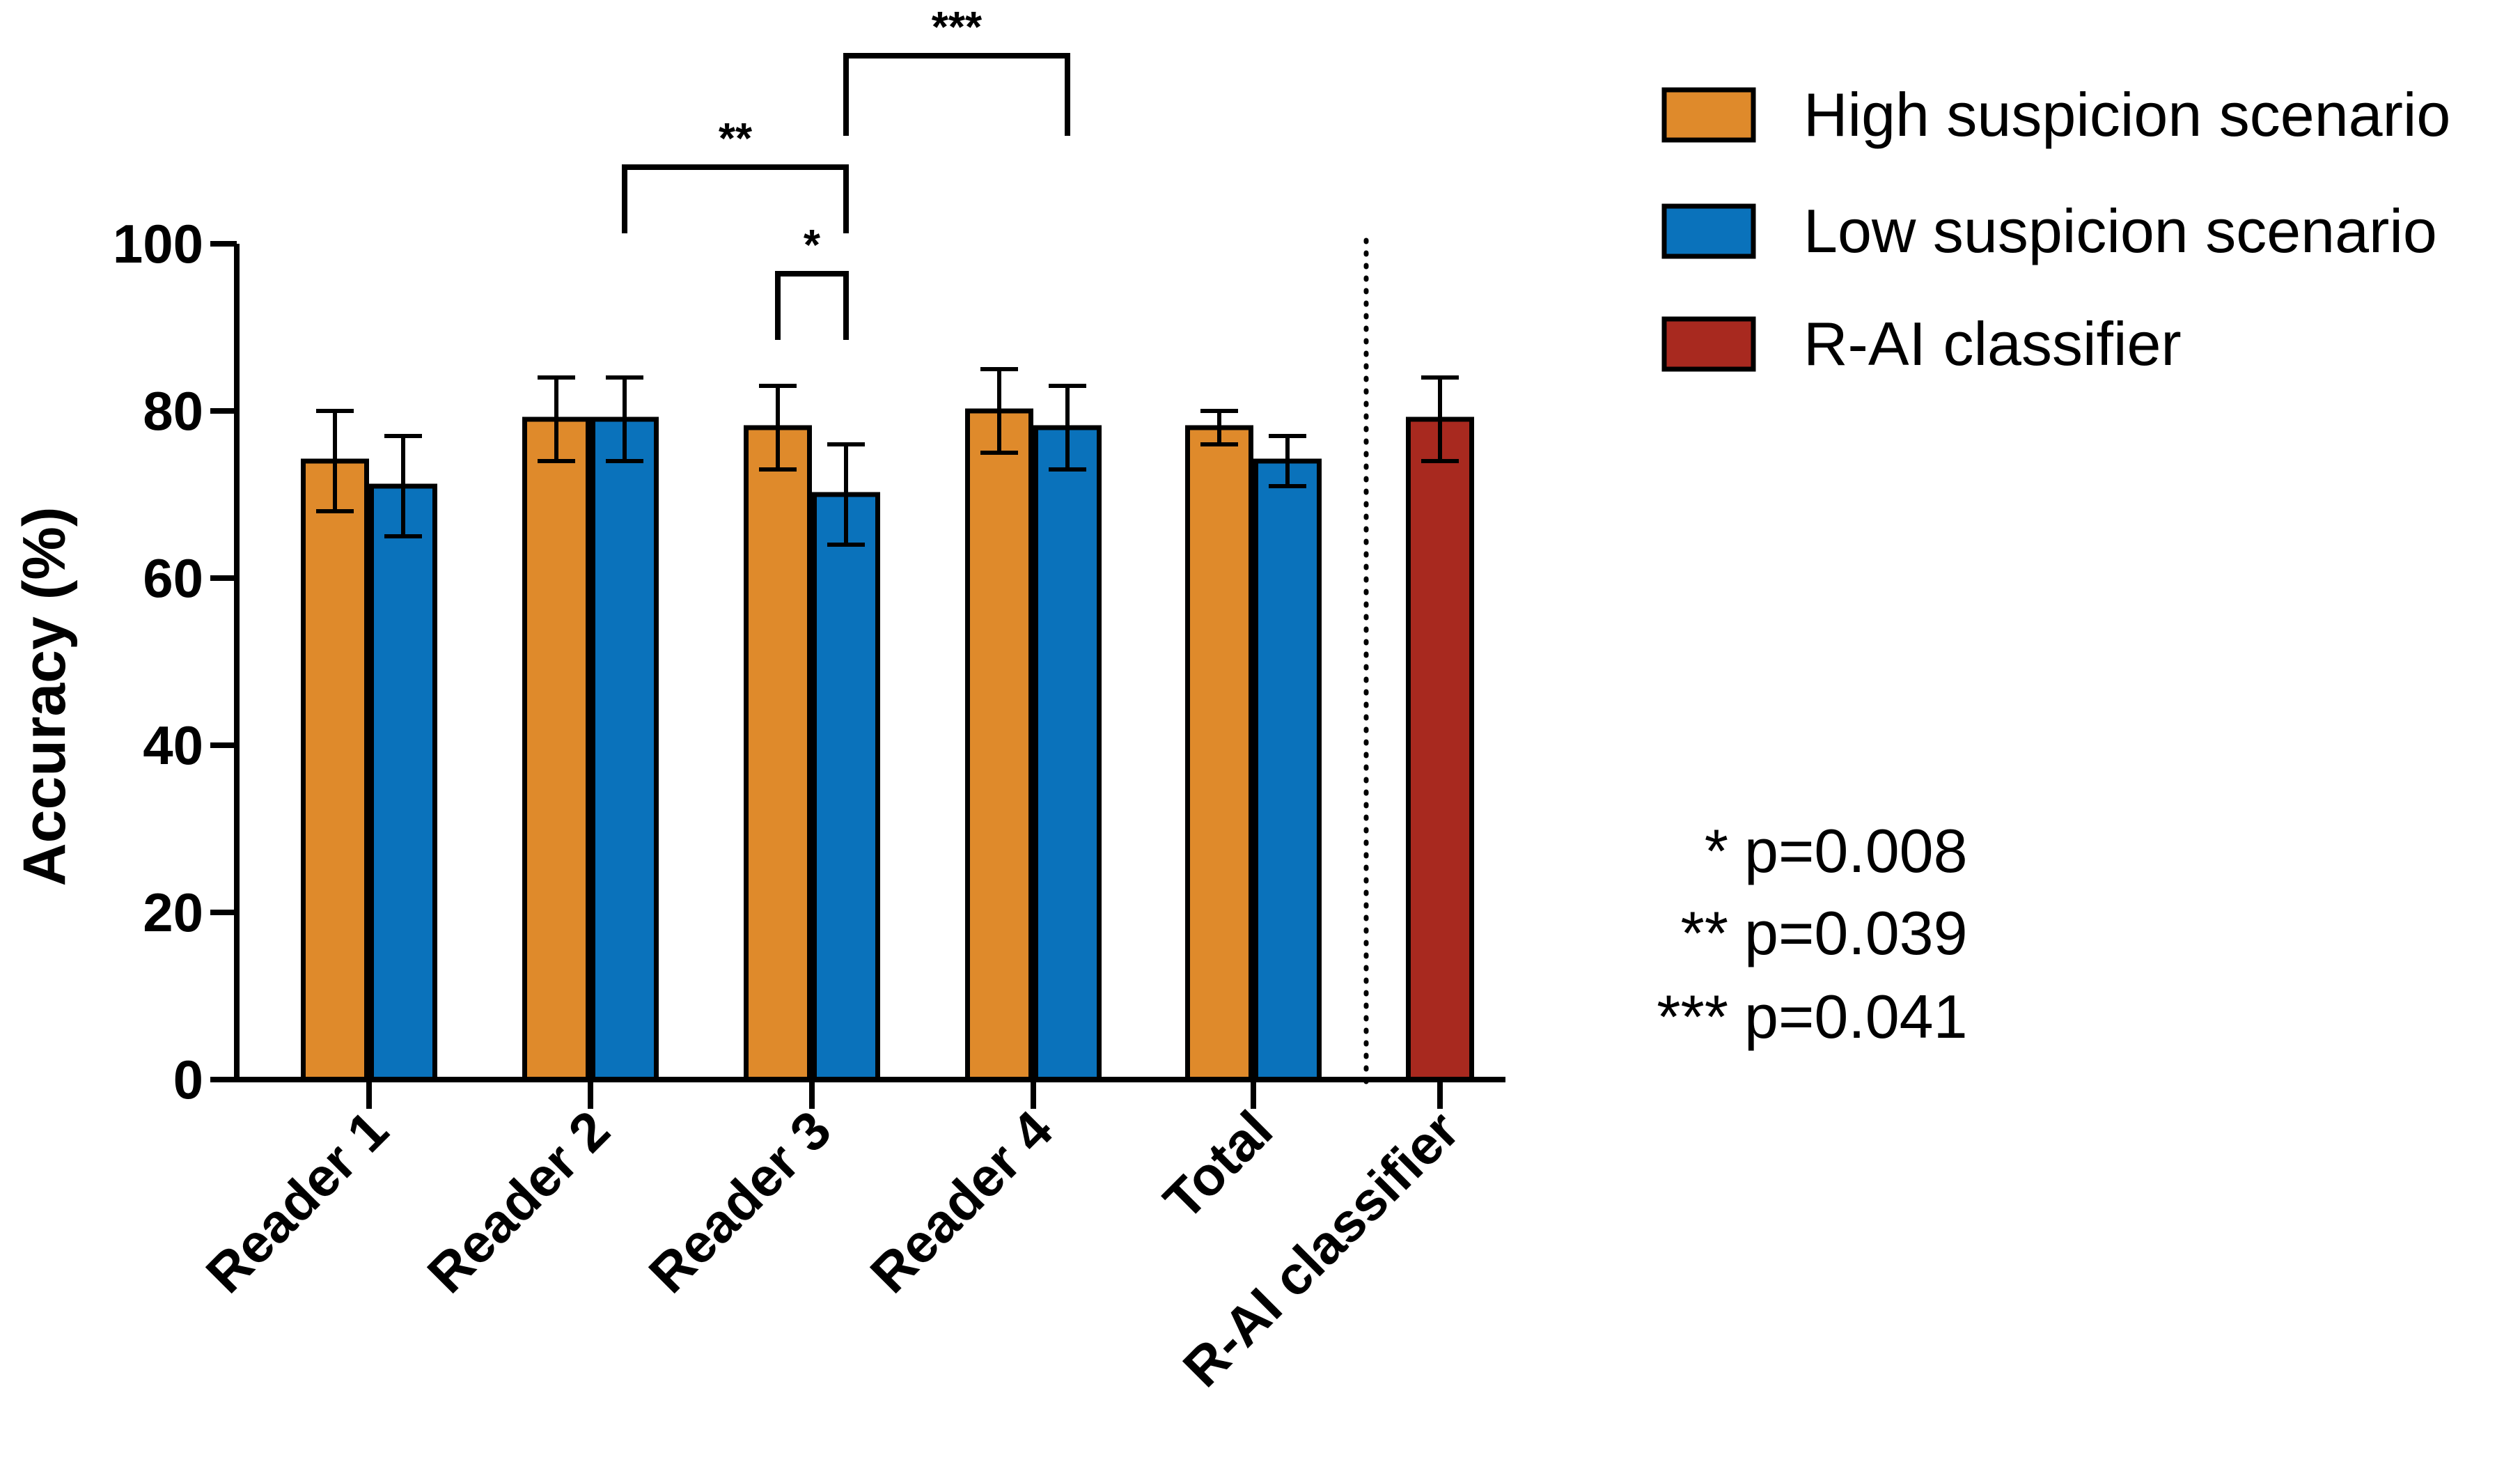 This screenshot has height=1471, width=2520. What do you see at coordinates (2126, 115) in the screenshot?
I see `legend-label: High suspicion scenario` at bounding box center [2126, 115].